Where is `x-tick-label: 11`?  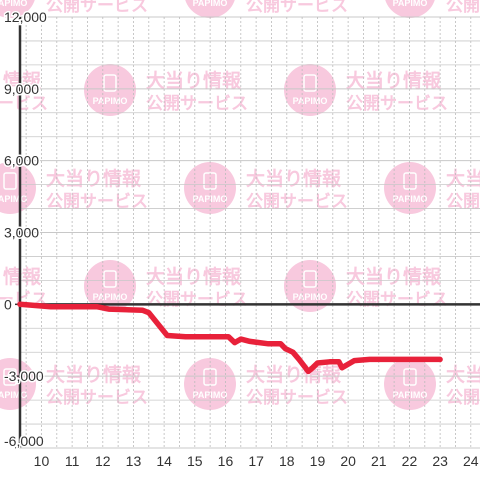 x-tick-label: 11 is located at coordinates (72, 461).